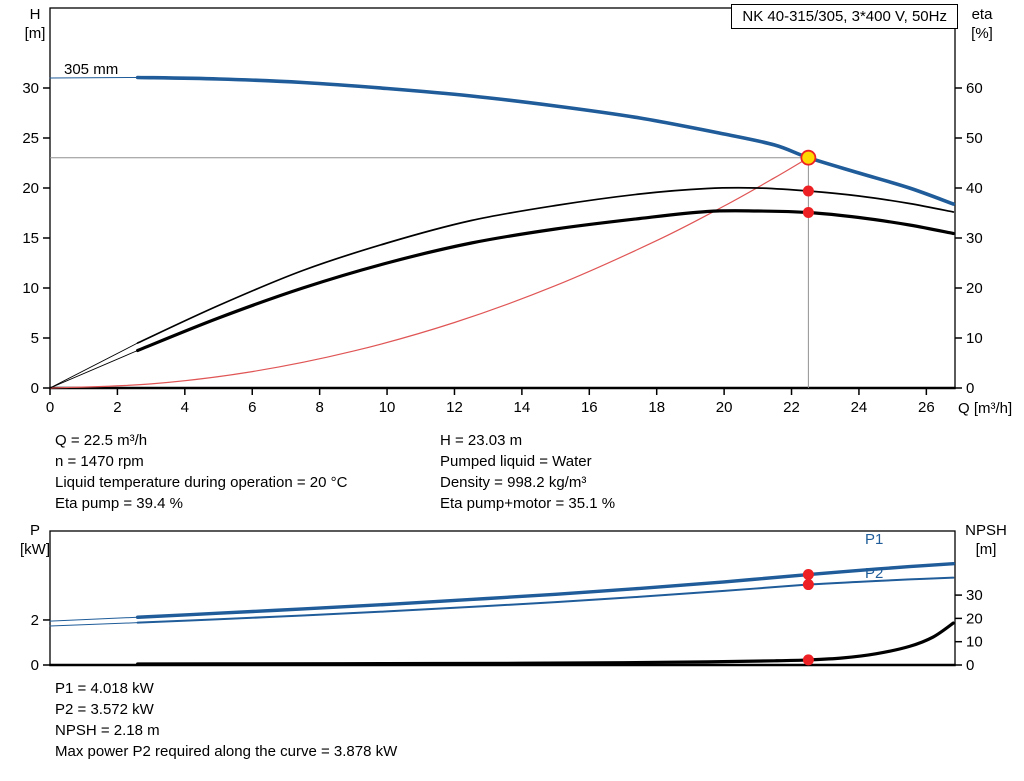  What do you see at coordinates (30, 188) in the screenshot?
I see `y-left-tick-label: 20` at bounding box center [30, 188].